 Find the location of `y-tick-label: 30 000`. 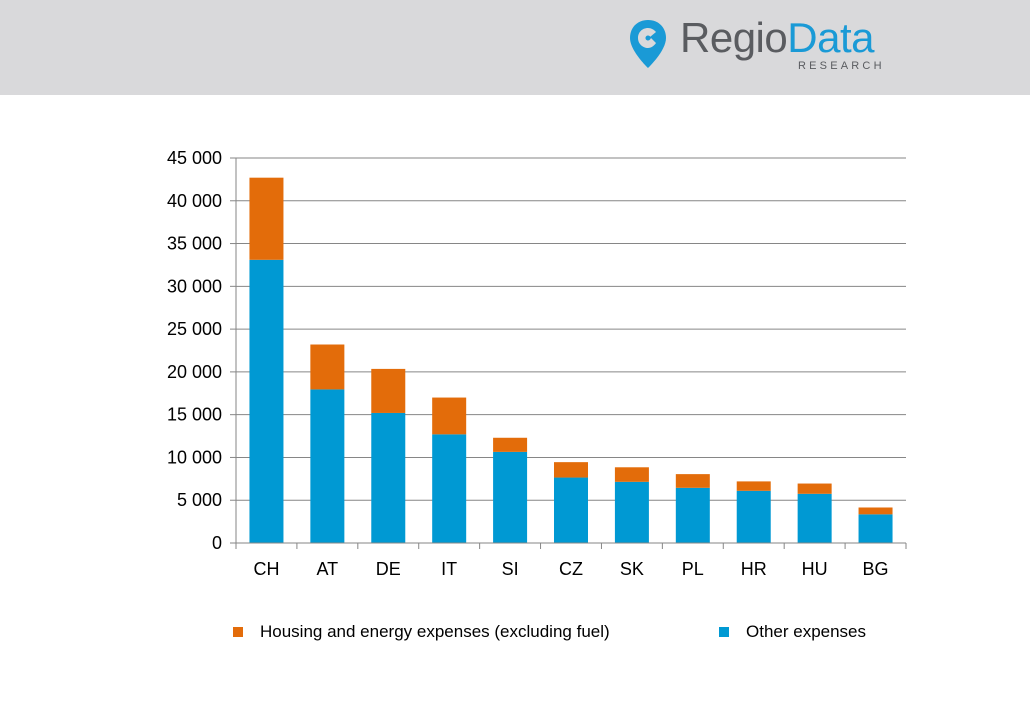

y-tick-label: 30 000 is located at coordinates (194, 286).